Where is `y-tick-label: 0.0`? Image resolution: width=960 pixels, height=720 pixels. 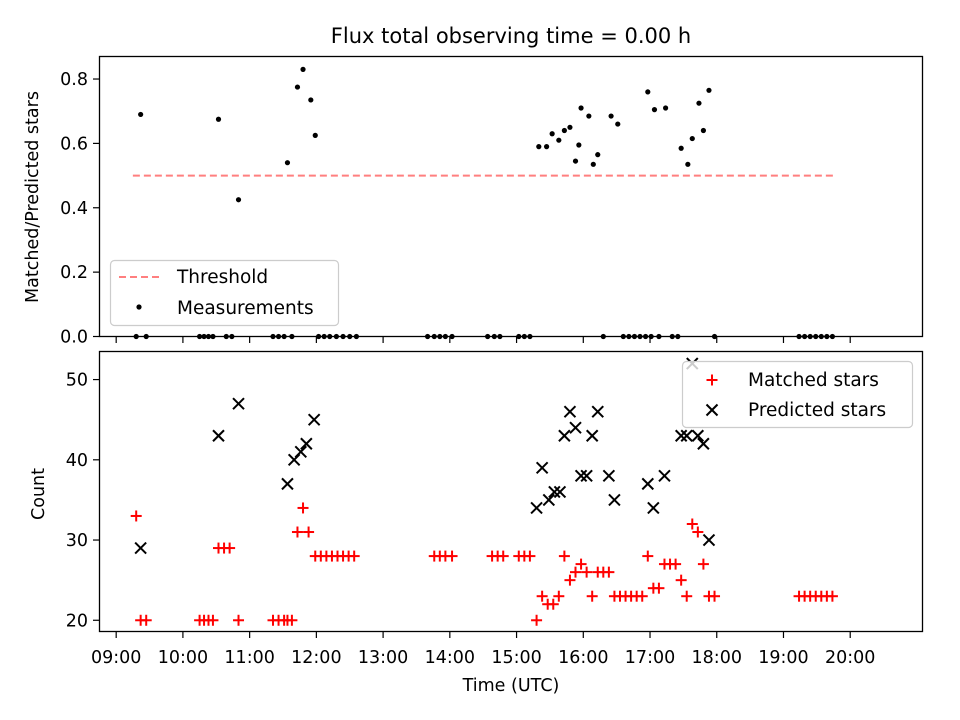
y-tick-label: 0.0 is located at coordinates (74, 338).